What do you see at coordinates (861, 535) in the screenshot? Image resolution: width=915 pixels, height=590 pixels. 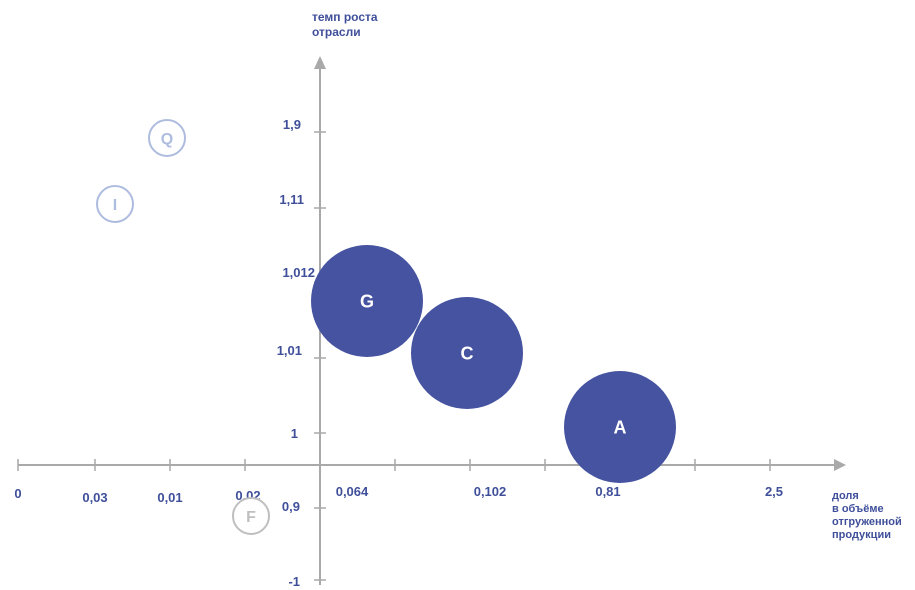 I see `x-axis-title-line-4: продукции` at bounding box center [861, 535].